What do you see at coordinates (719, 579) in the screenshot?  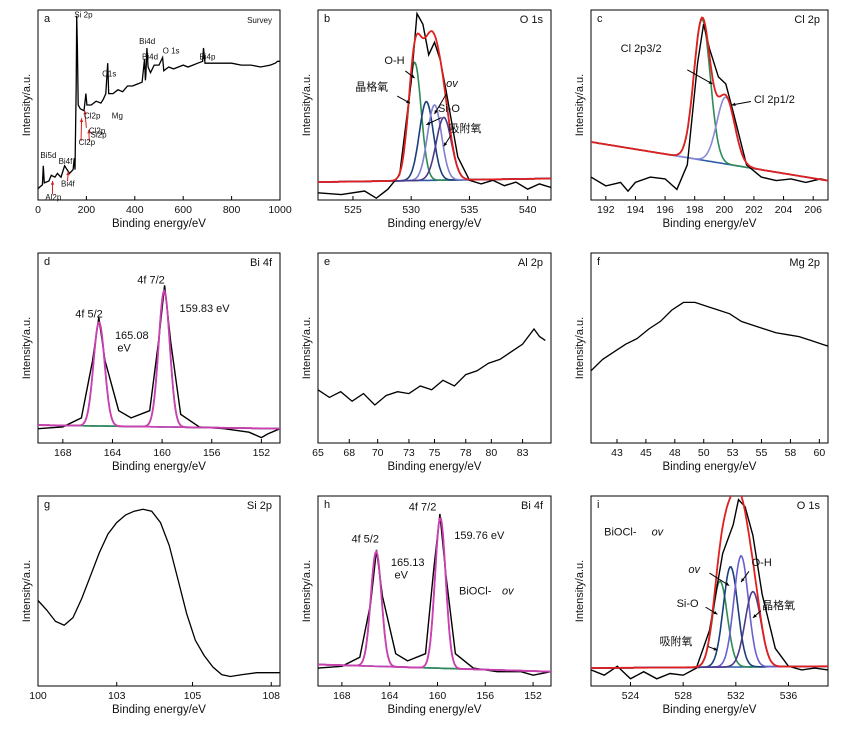 I see `annotation-arrow` at bounding box center [719, 579].